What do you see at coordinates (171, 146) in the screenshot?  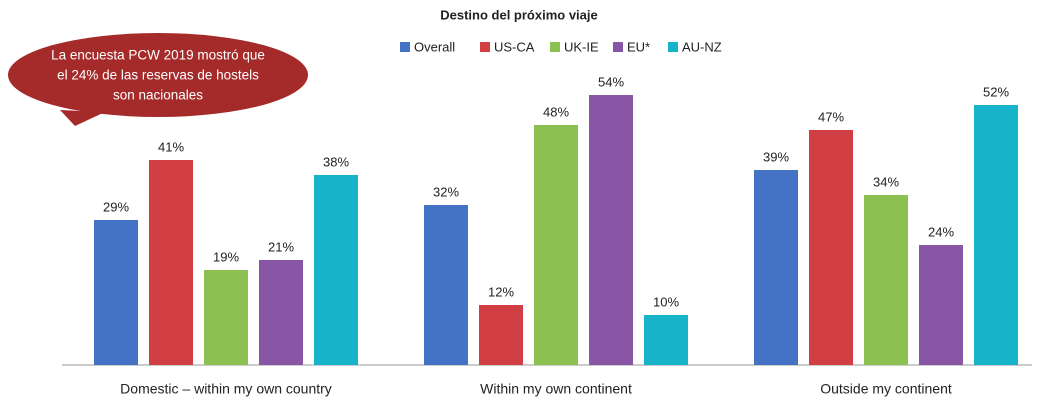 I see `value-label: 41%` at bounding box center [171, 146].